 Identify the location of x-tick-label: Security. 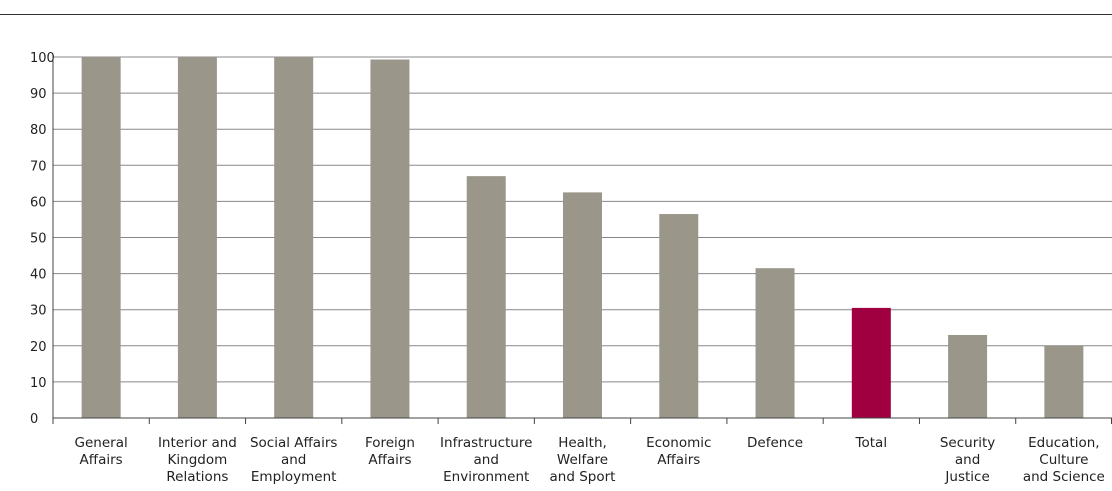
(967, 443).